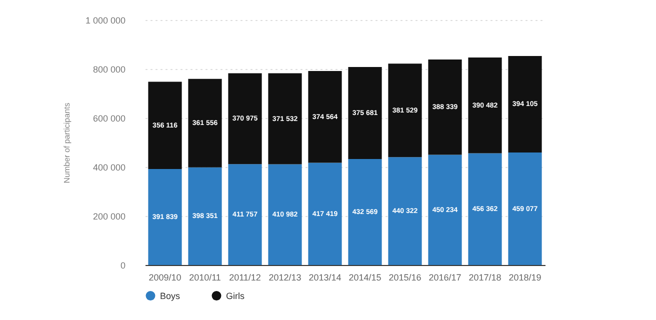 The image size is (656, 320). What do you see at coordinates (105, 21) in the screenshot?
I see `y-tick-label: 1 000 000` at bounding box center [105, 21].